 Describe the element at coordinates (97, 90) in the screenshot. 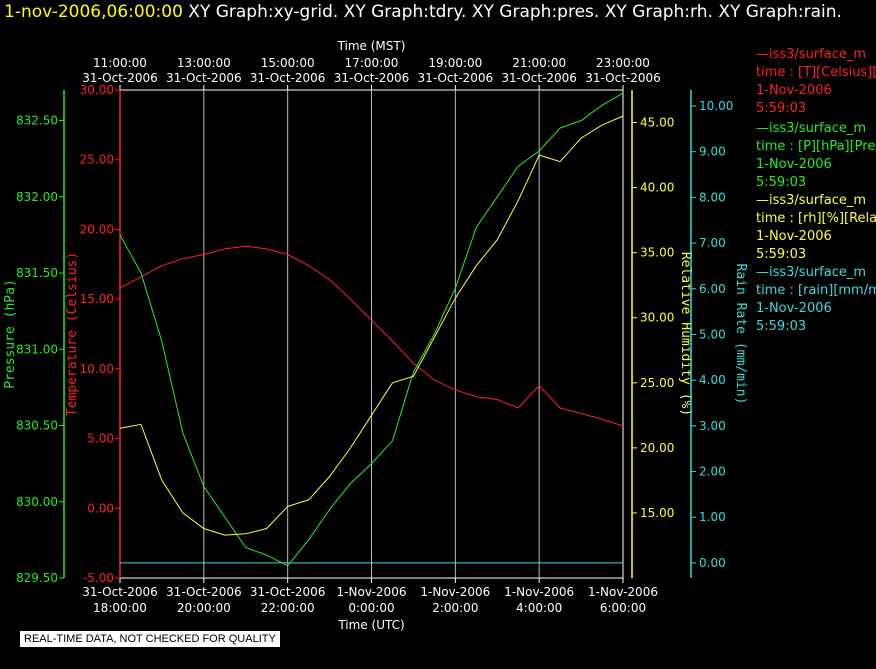

I see `temperature-tick-label: 30.00` at that location.